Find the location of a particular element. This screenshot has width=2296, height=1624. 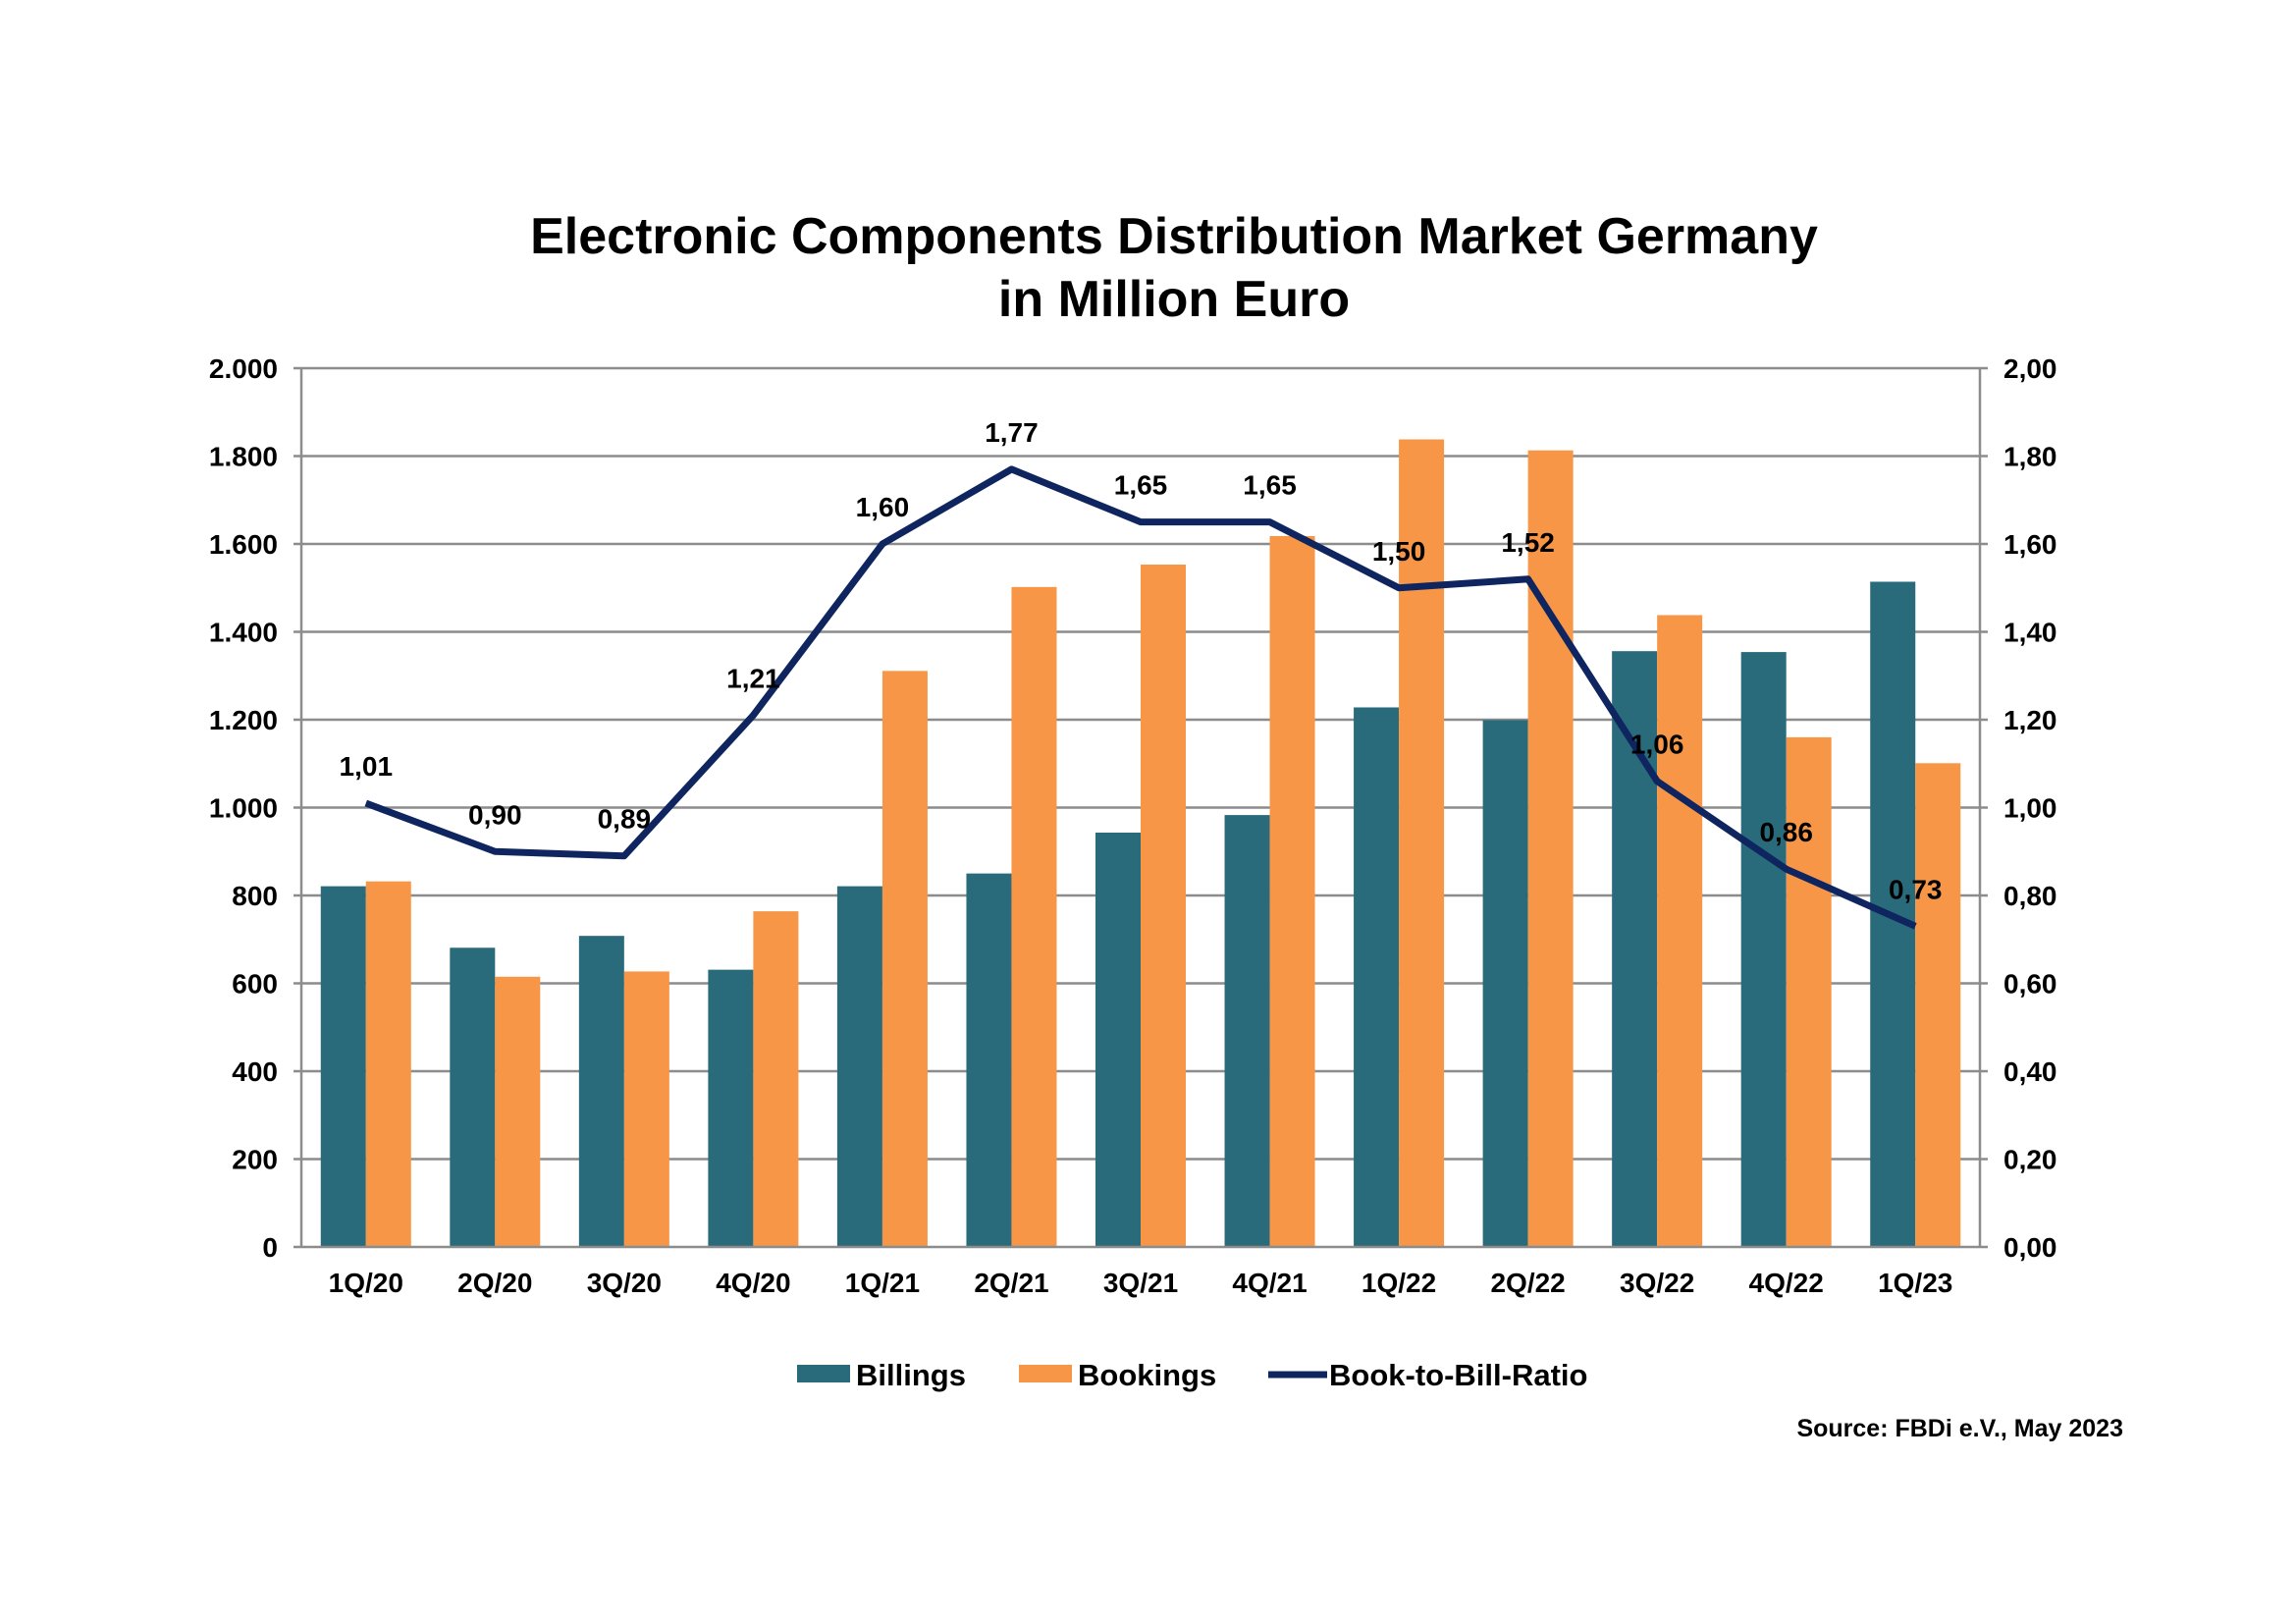

right-tick-label: 0,00 is located at coordinates (2030, 1247).